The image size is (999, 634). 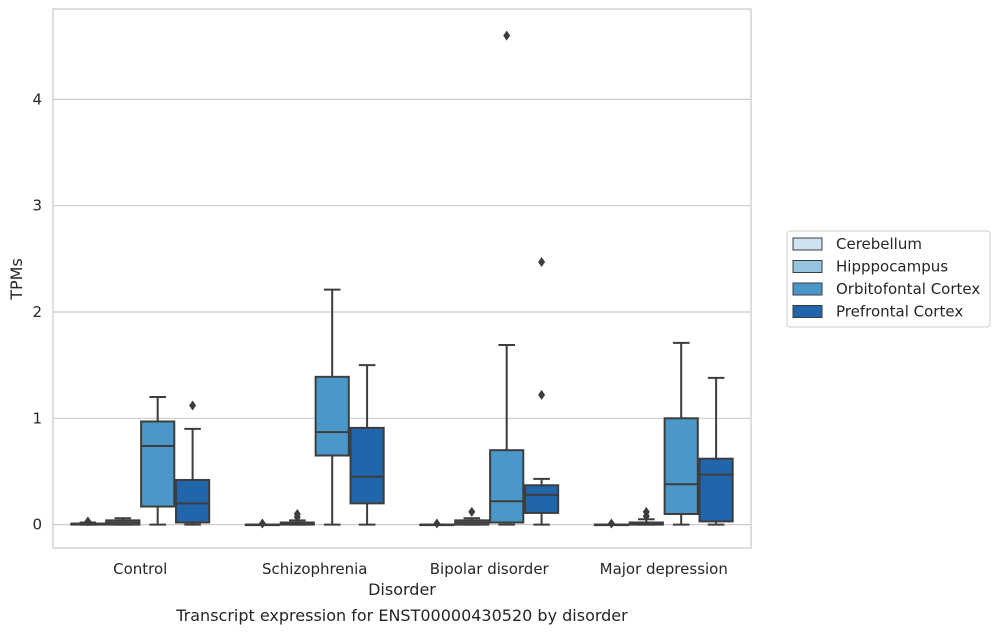 I want to click on legend-label: Hipppocampus, so click(x=892, y=267).